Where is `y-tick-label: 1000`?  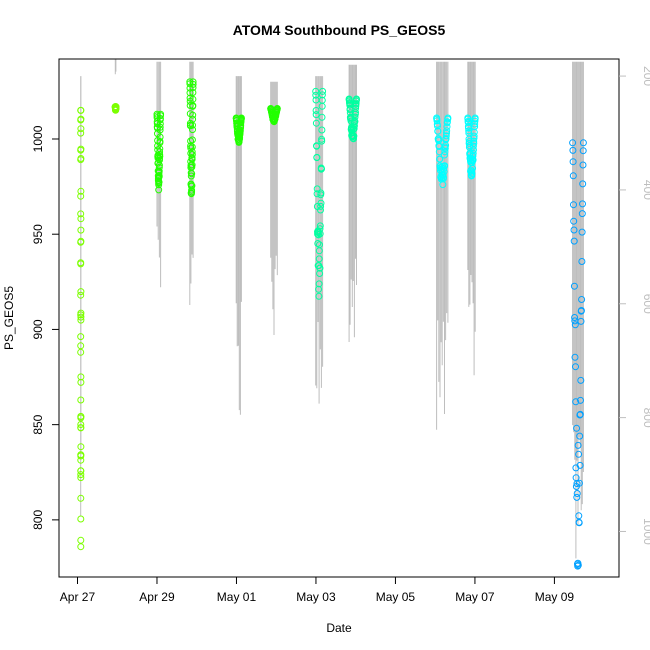
y-tick-label: 1000 is located at coordinates (38, 138).